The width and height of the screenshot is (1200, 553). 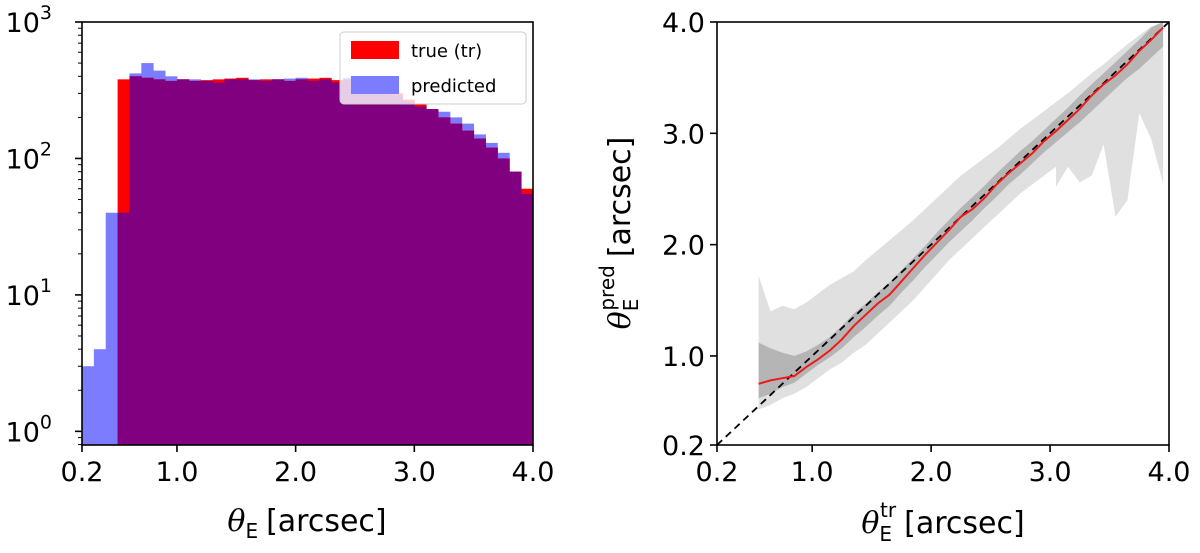 What do you see at coordinates (1110, 131) in the screenshot?
I see `outer-scatter-band-tail` at bounding box center [1110, 131].